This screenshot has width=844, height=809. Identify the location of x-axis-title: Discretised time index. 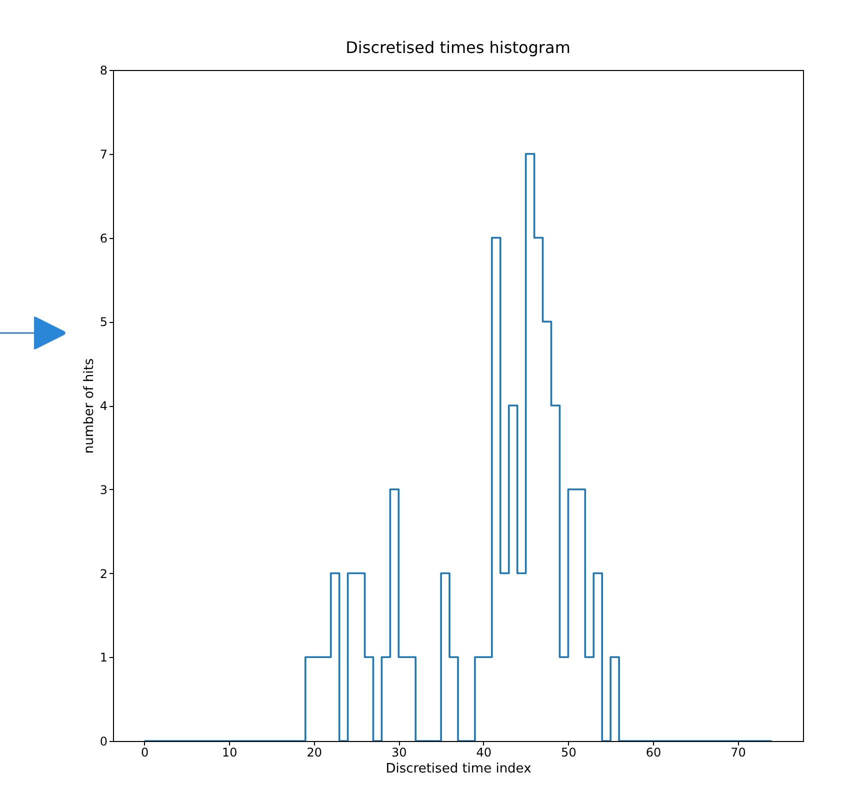
(459, 769).